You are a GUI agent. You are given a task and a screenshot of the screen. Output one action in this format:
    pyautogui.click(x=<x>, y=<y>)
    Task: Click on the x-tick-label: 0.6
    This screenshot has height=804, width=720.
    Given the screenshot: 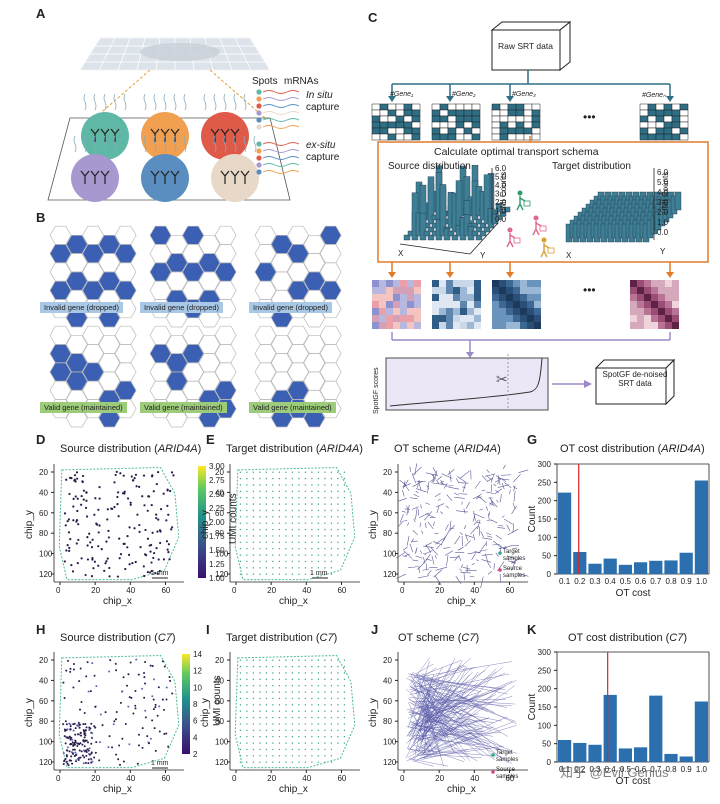 What is the action you would take?
    pyautogui.click(x=641, y=581)
    